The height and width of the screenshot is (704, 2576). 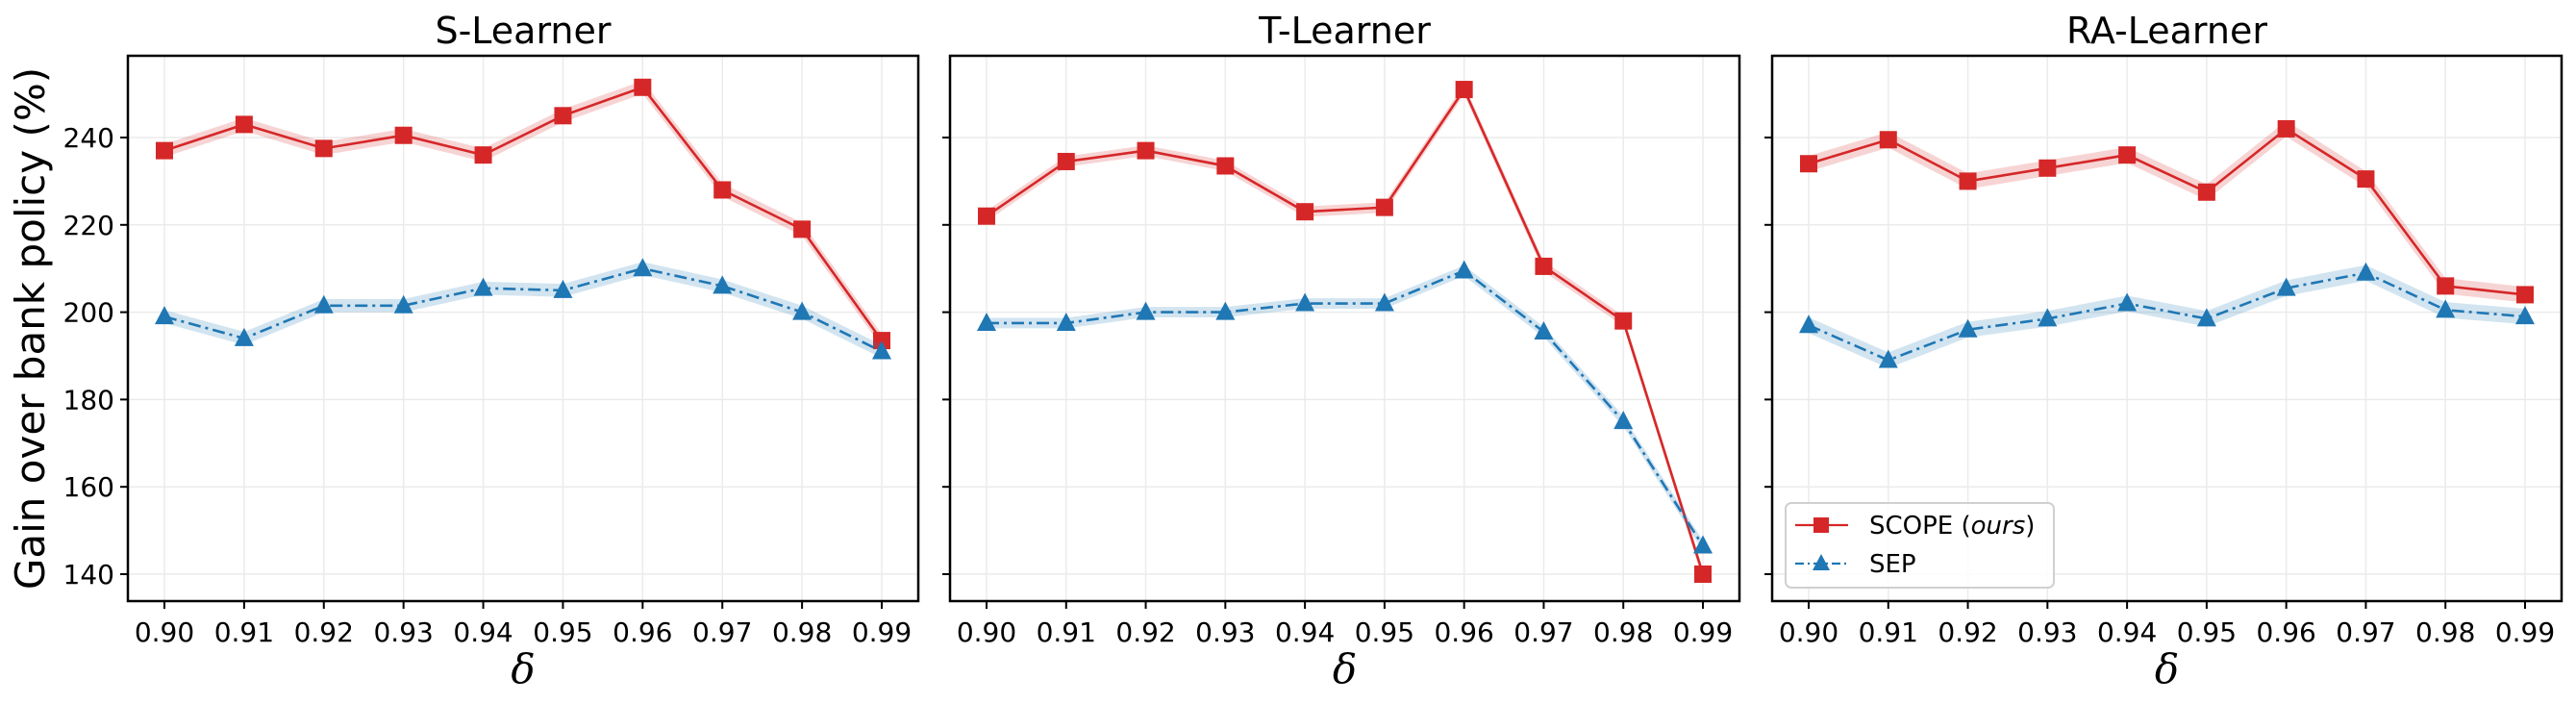 I want to click on panel-title: RA-Learner, so click(x=2166, y=31).